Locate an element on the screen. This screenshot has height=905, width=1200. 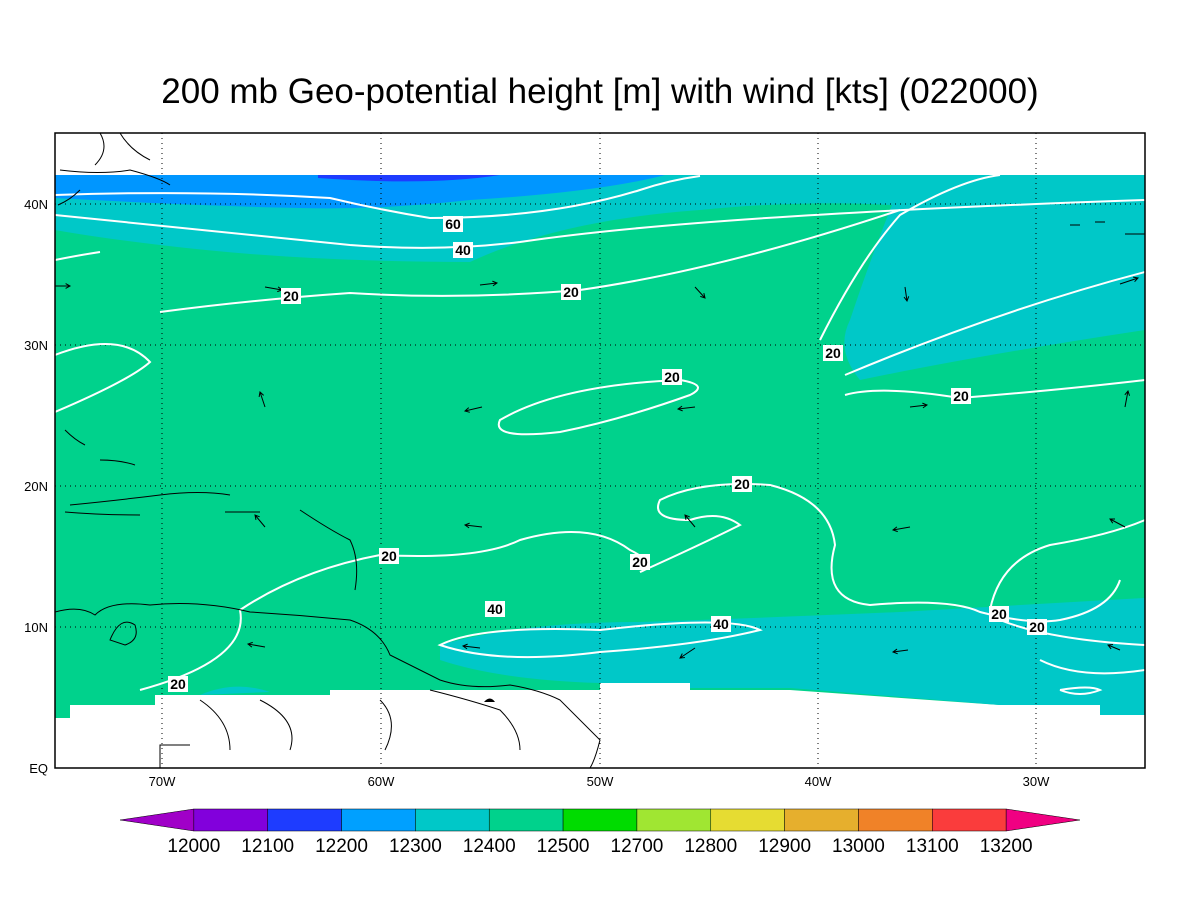
lon-label: 50W is located at coordinates (600, 781).